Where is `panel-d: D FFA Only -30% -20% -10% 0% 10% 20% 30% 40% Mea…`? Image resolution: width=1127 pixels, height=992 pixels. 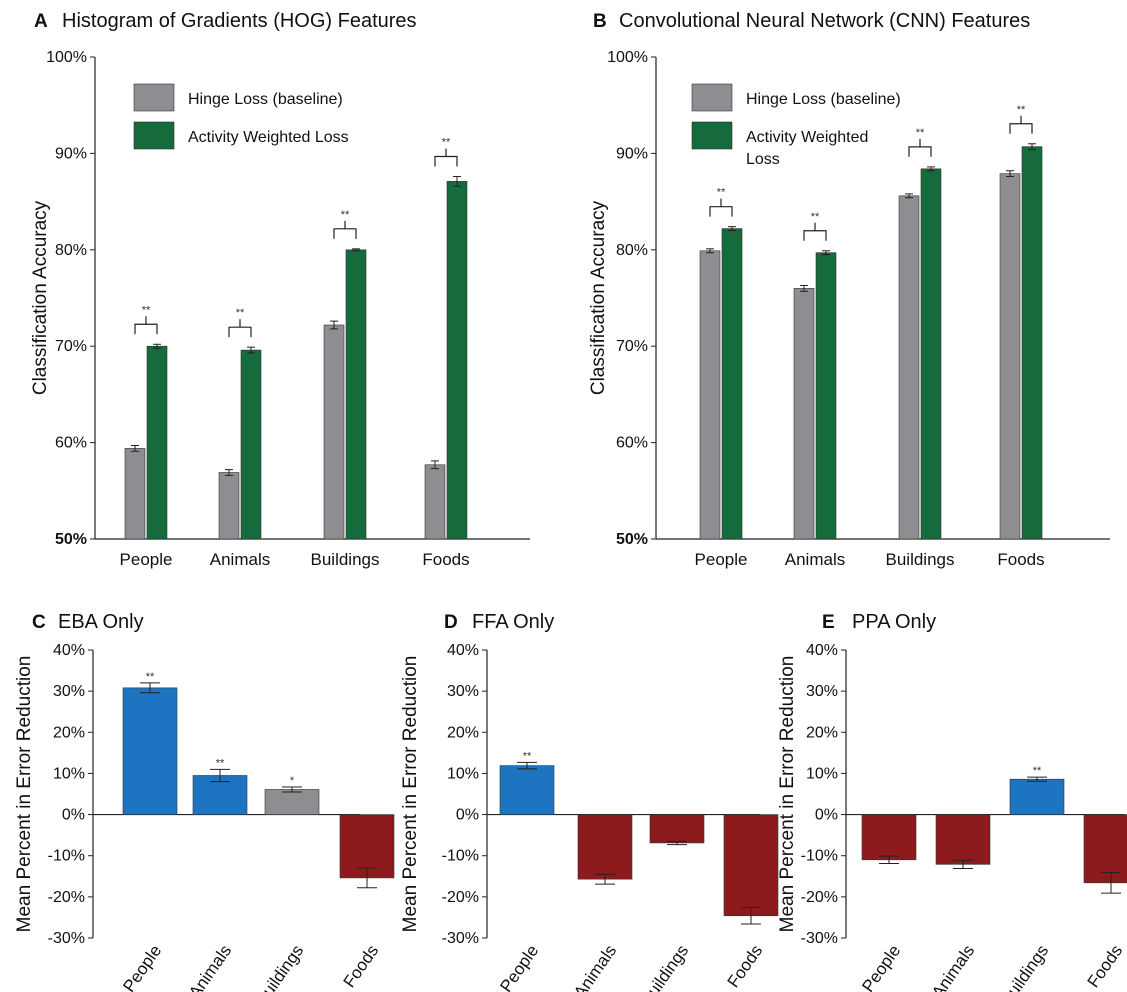 panel-d: D FFA Only -30% -20% -10% 0% 10% 20% 30% 40% Mea… is located at coordinates (589, 801).